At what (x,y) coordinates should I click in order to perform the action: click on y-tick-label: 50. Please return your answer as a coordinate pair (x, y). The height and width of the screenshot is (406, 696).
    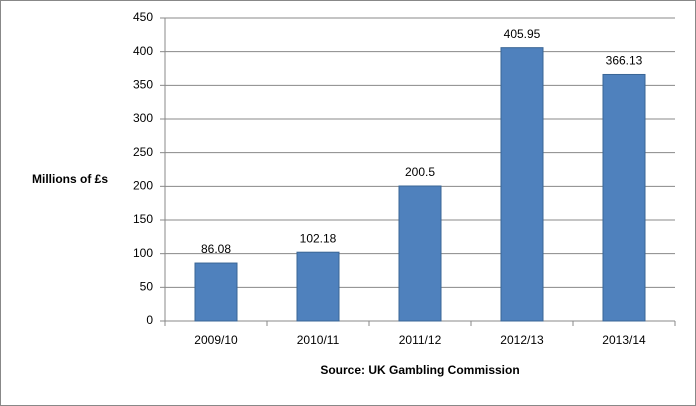
    Looking at the image, I should click on (147, 287).